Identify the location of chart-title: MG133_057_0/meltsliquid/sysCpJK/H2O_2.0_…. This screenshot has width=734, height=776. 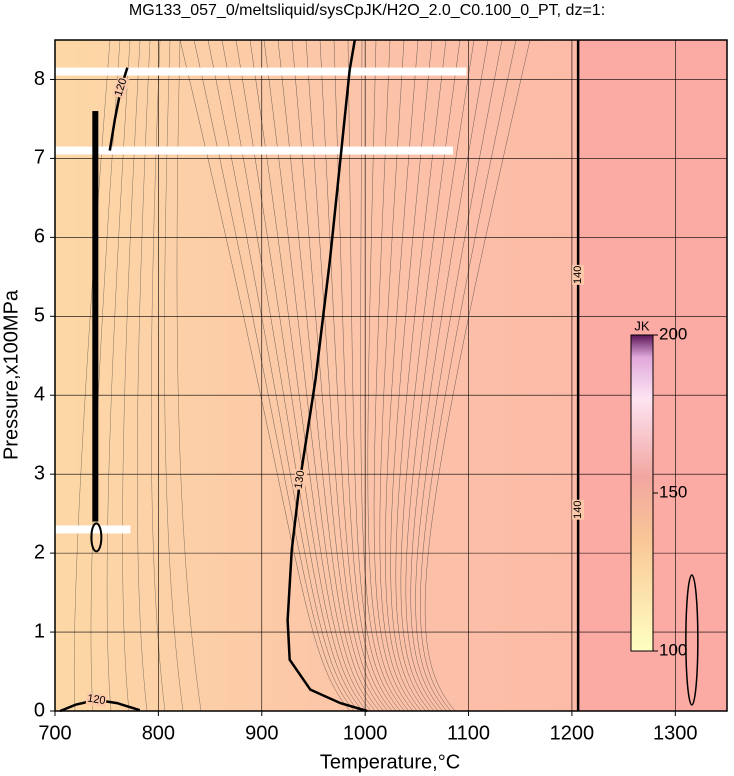
(367, 10).